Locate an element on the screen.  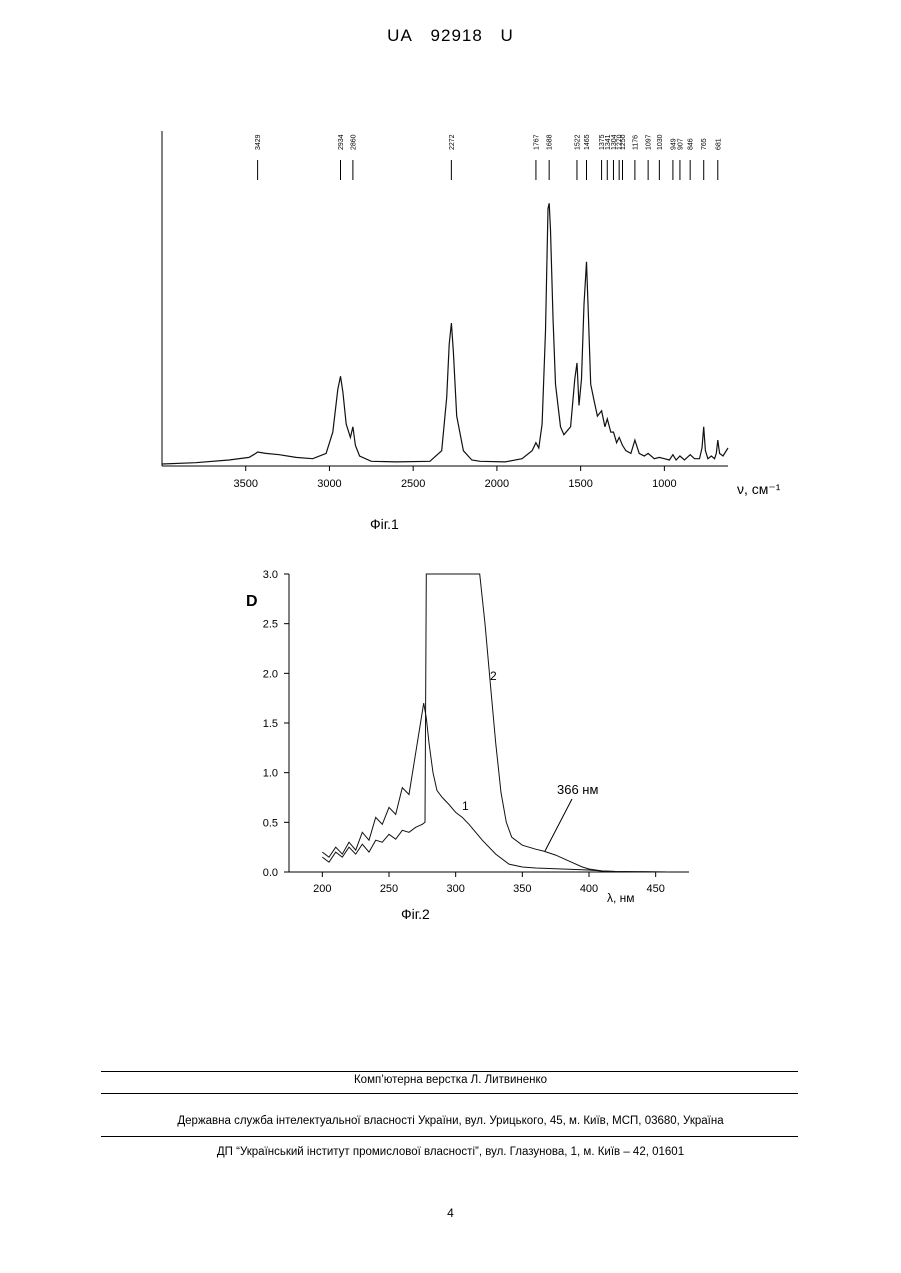
annotation-arrow is located at coordinates (558, 825).